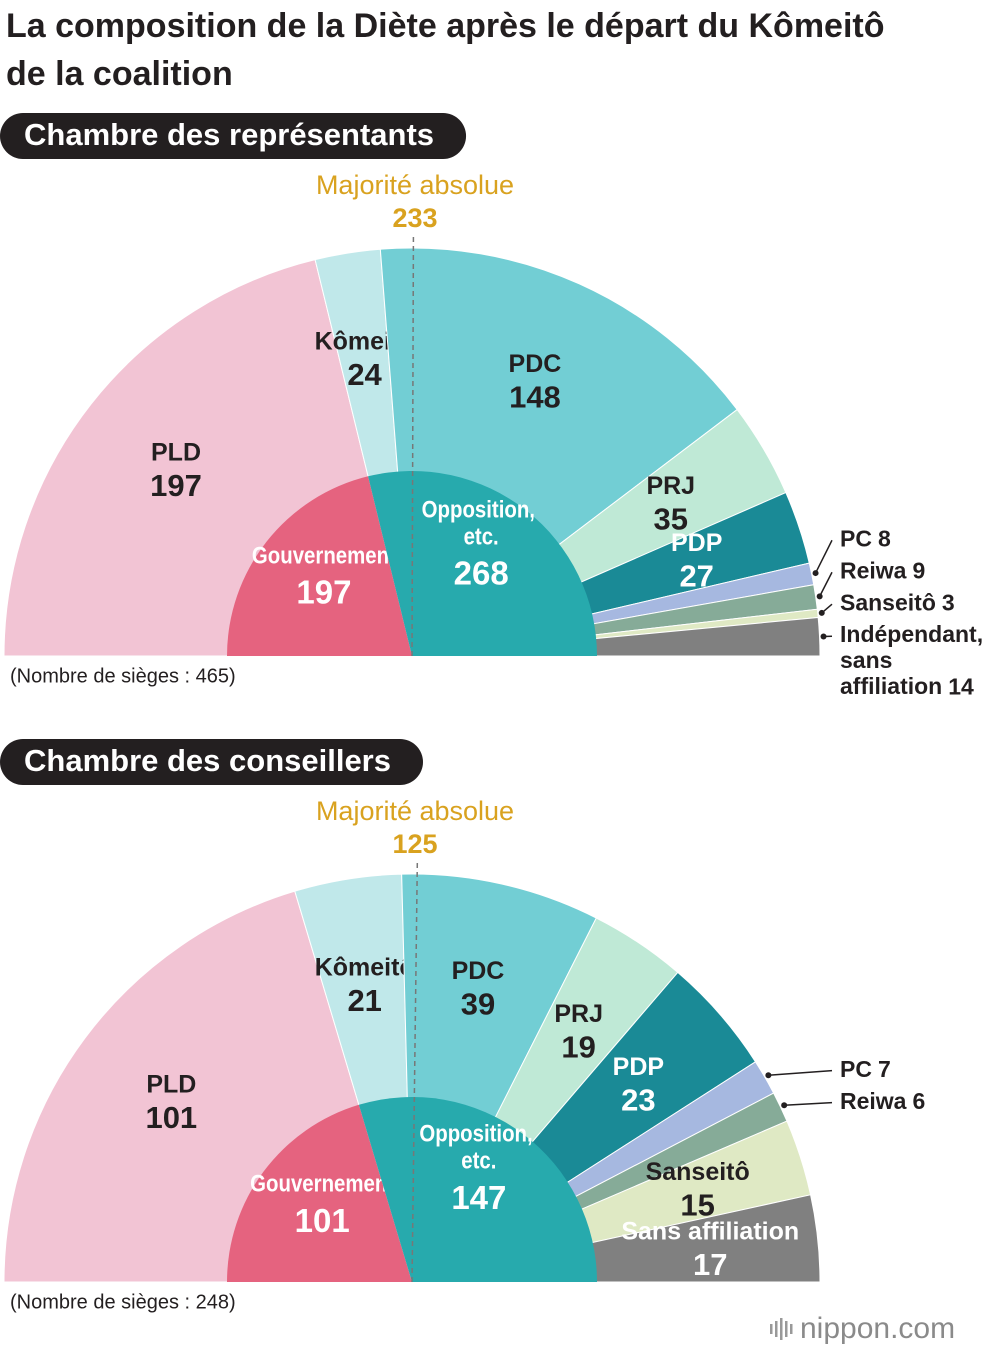 This screenshot has height=1350, width=1000. Describe the element at coordinates (414, 844) in the screenshot. I see `majority-value: 125` at that location.